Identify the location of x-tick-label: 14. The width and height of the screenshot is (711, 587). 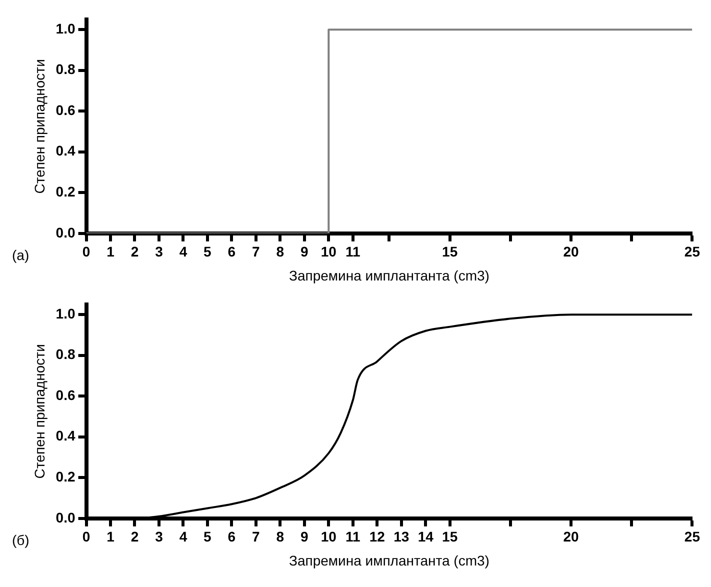
(426, 536).